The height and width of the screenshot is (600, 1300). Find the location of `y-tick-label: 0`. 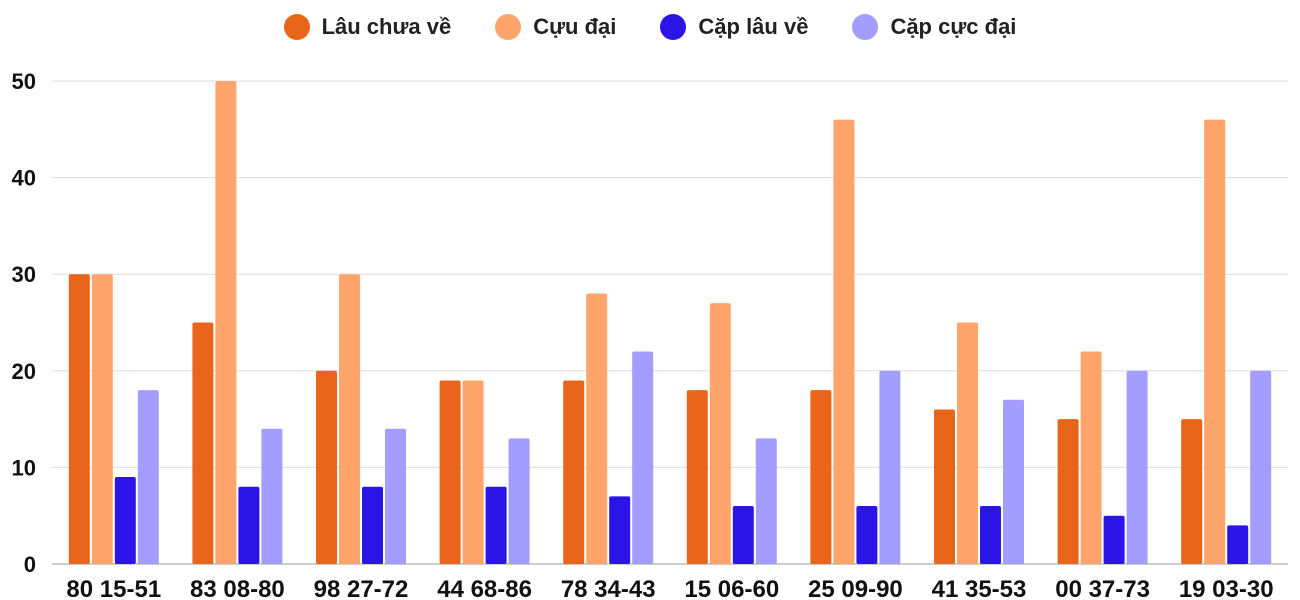

y-tick-label: 0 is located at coordinates (30, 564).